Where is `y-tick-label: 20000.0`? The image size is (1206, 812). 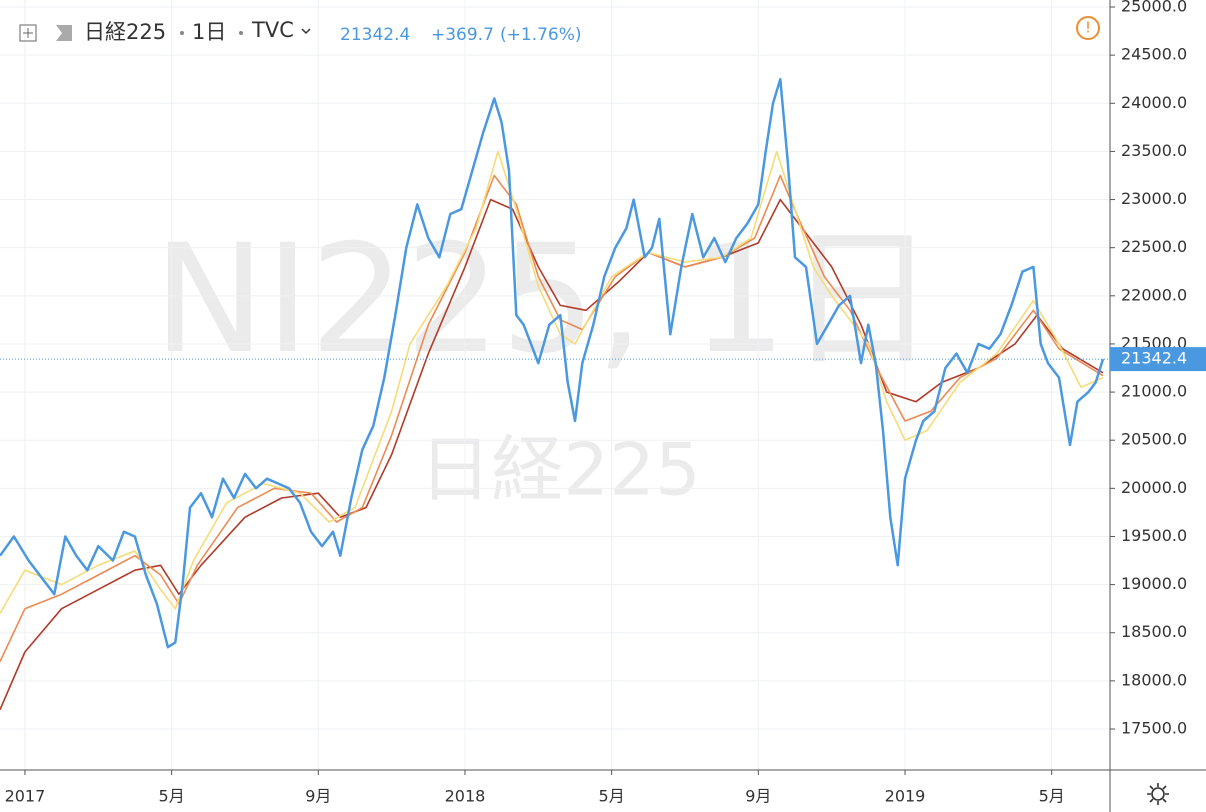
y-tick-label: 20000.0 is located at coordinates (1154, 487).